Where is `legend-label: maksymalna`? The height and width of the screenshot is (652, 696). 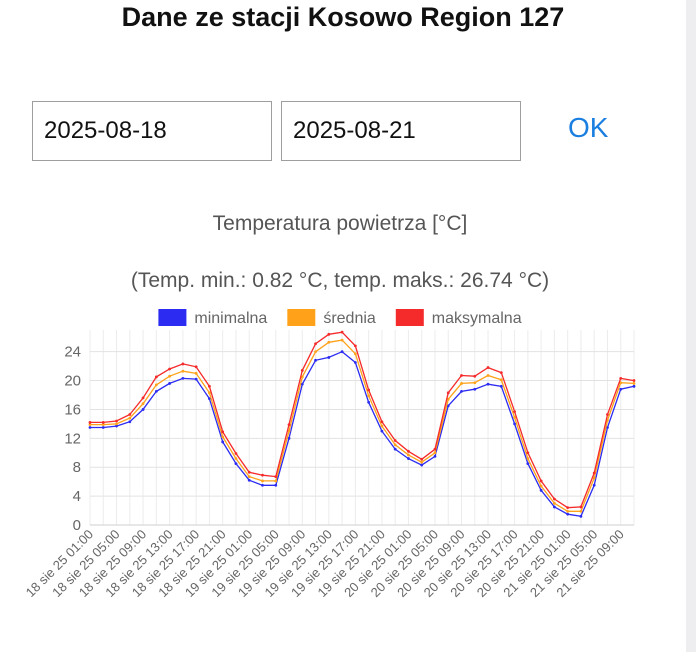 legend-label: maksymalna is located at coordinates (477, 318).